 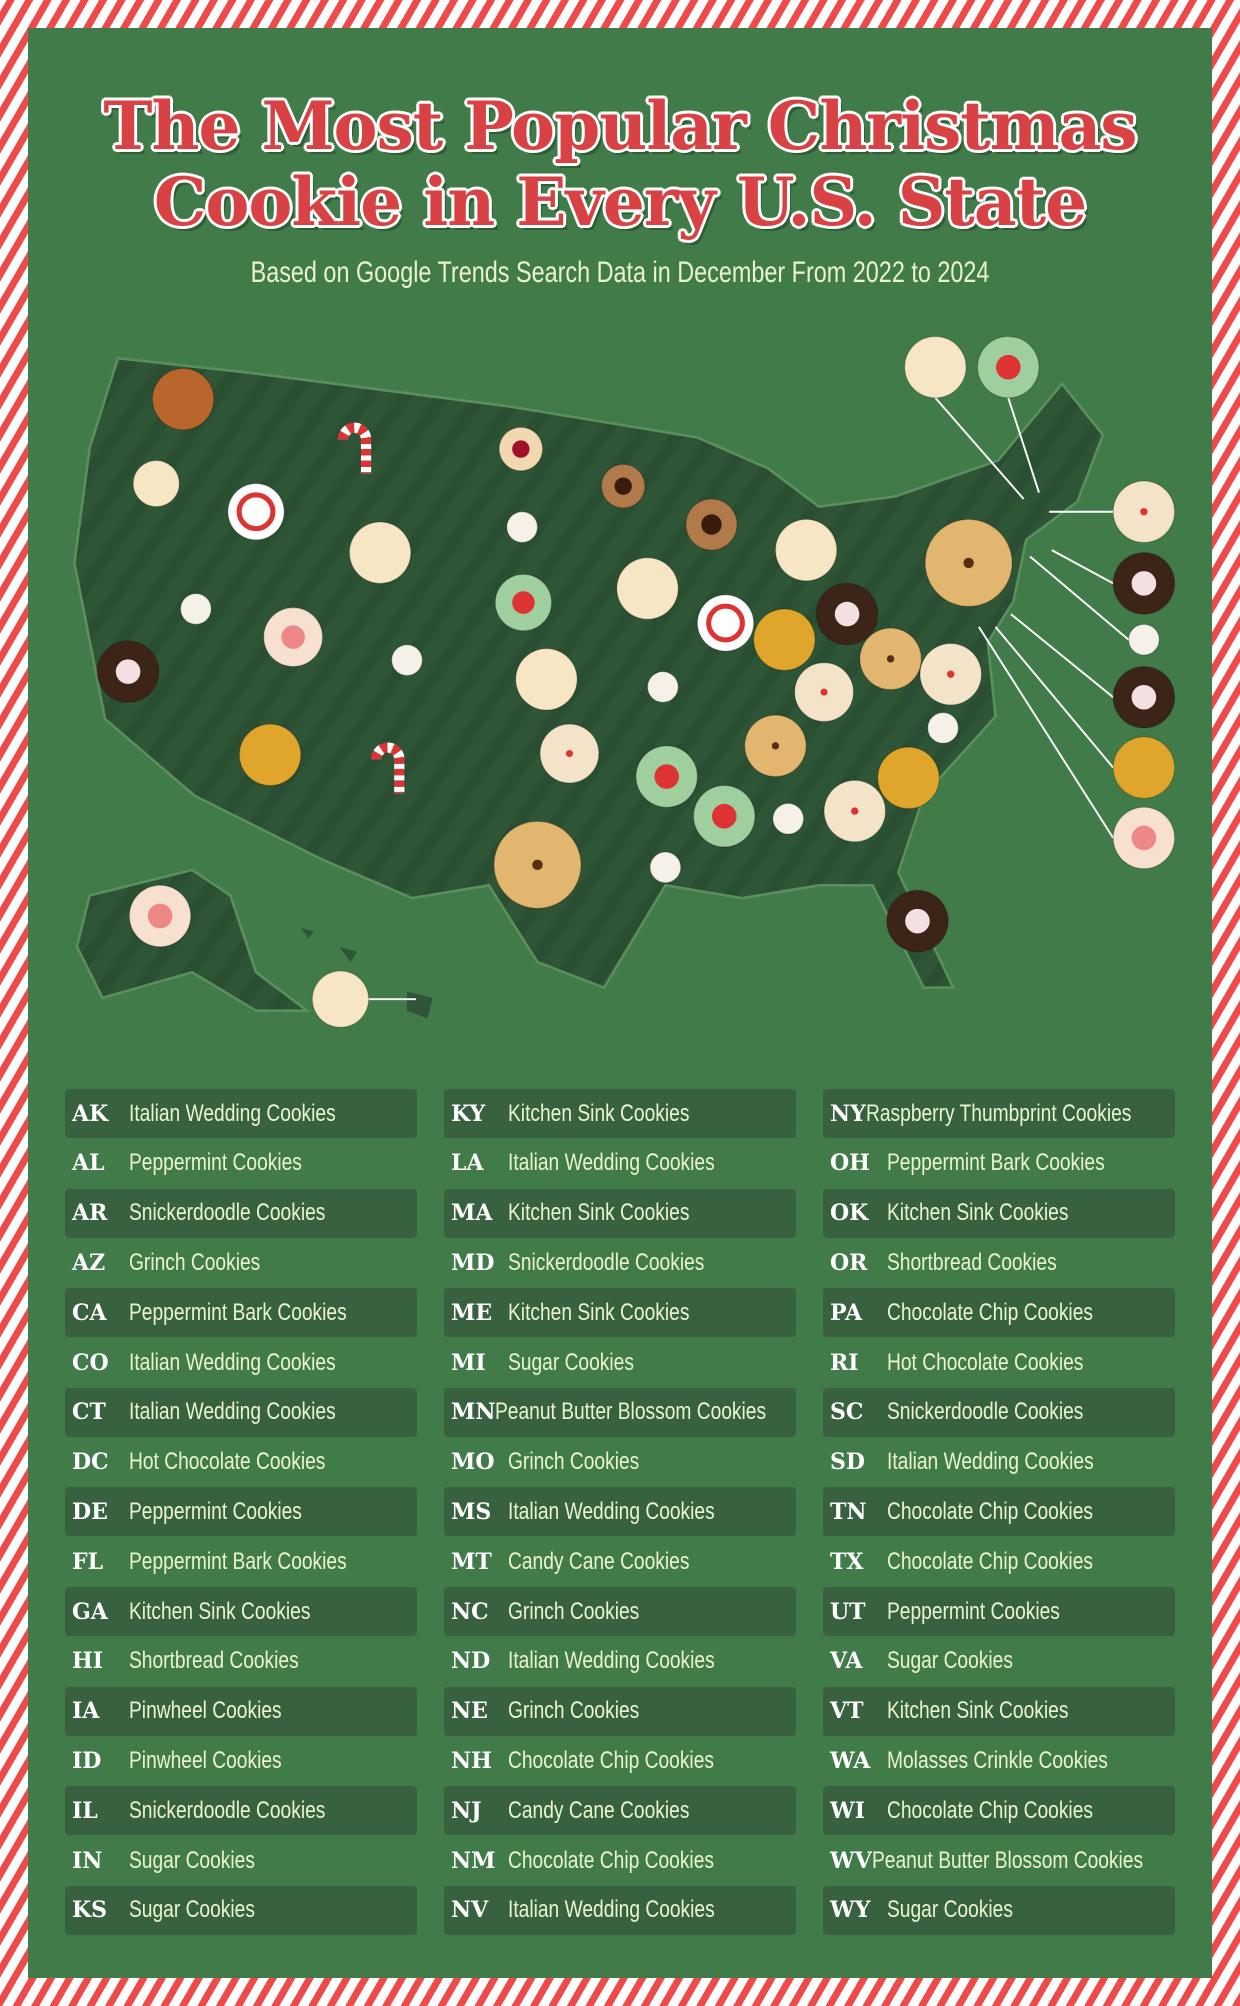 What do you see at coordinates (472, 1312) in the screenshot?
I see `state-abbr: ME` at bounding box center [472, 1312].